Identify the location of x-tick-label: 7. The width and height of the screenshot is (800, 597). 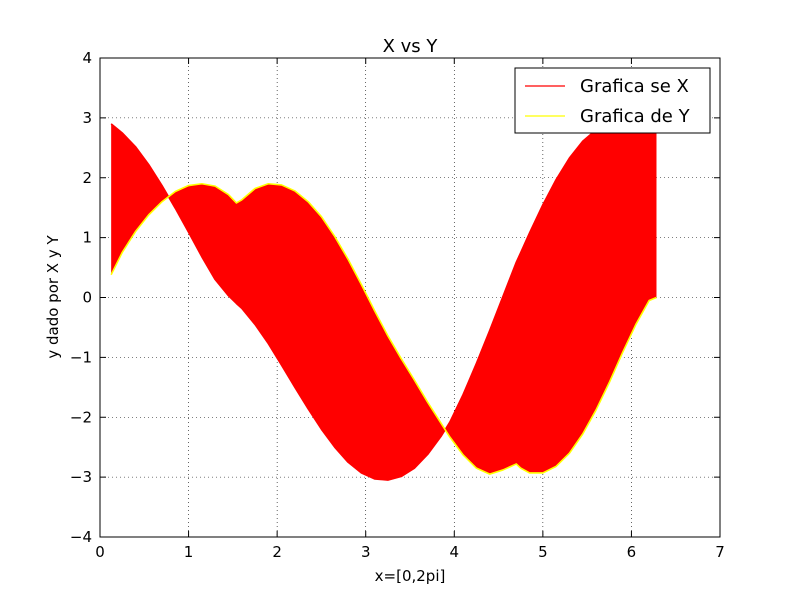
(720, 552).